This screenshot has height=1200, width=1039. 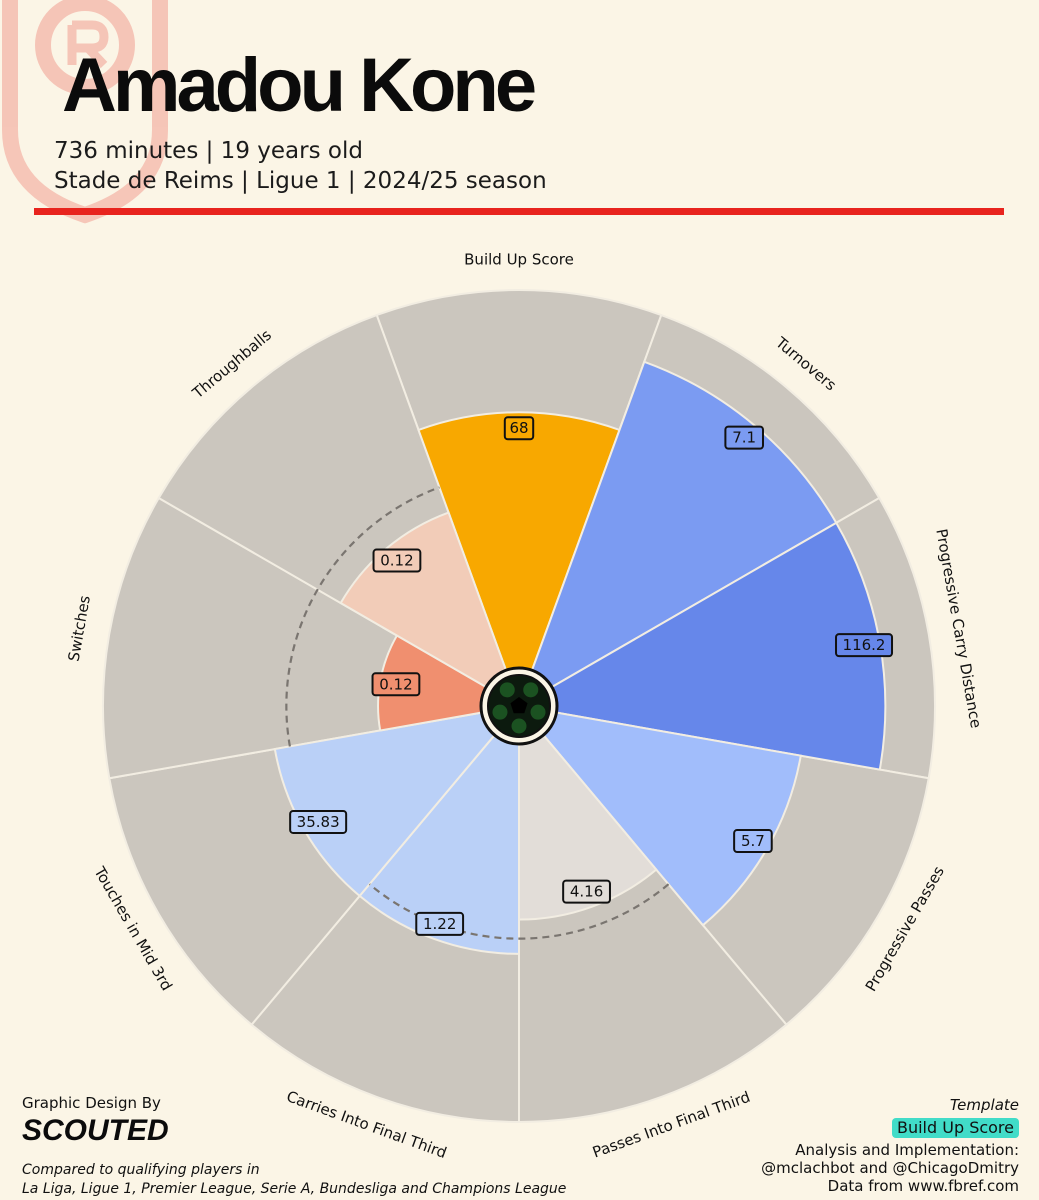 I want to click on design-credit: Graphic Design By SCOUTED, so click(x=95, y=1121).